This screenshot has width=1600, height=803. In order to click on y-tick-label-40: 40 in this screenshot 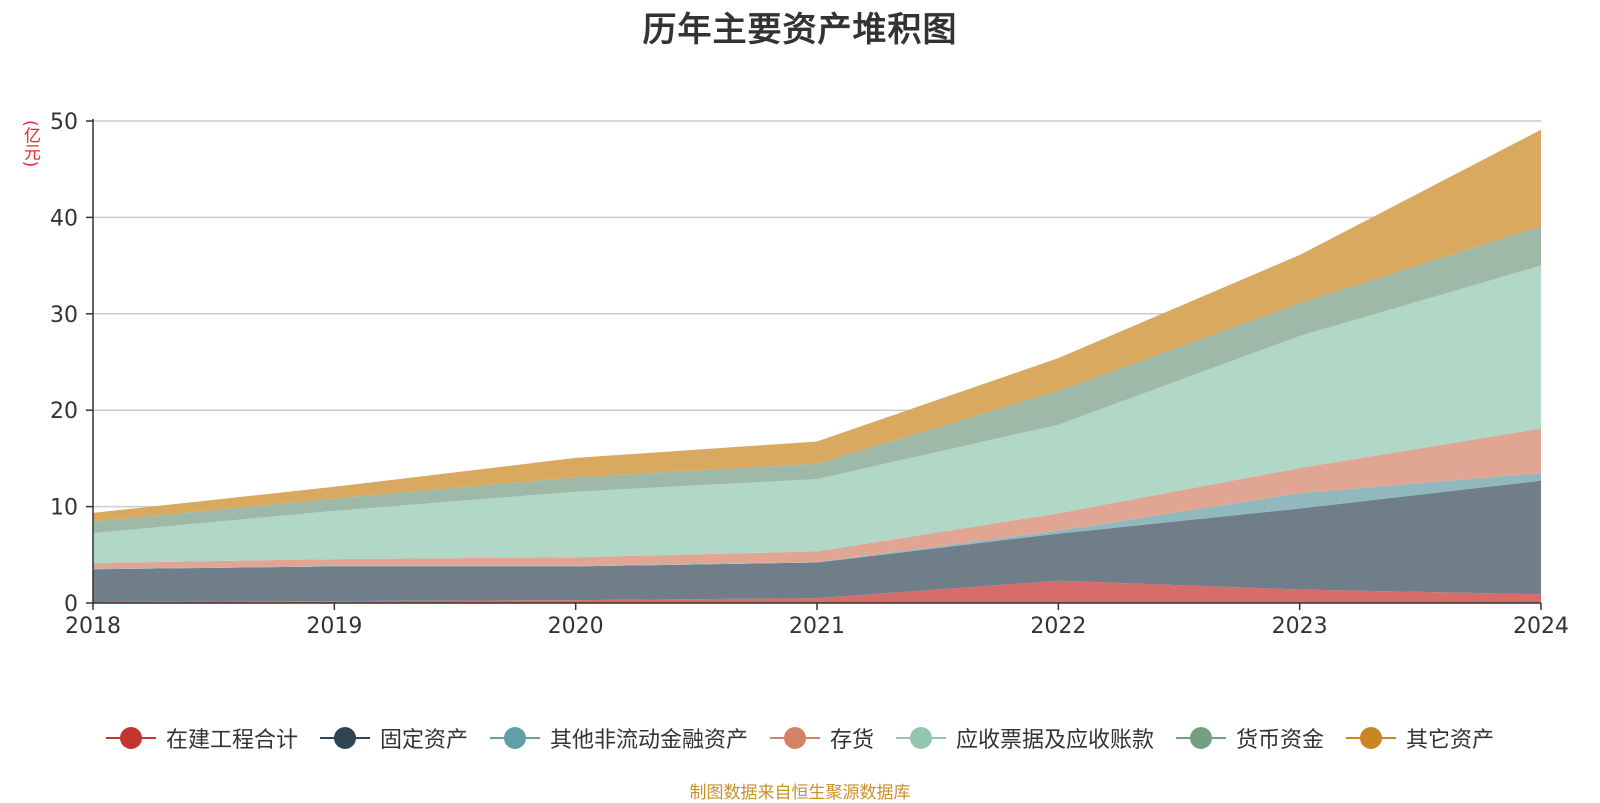, I will do `click(64, 218)`.